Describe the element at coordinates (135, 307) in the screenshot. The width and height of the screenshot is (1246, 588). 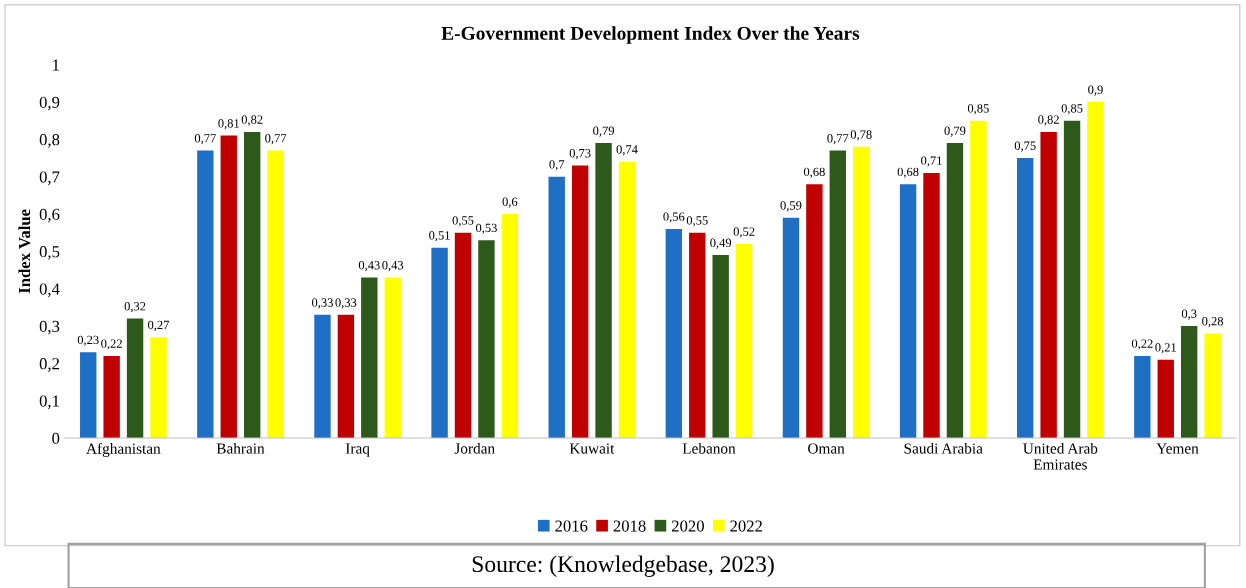
I see `data-label: 0,32` at that location.